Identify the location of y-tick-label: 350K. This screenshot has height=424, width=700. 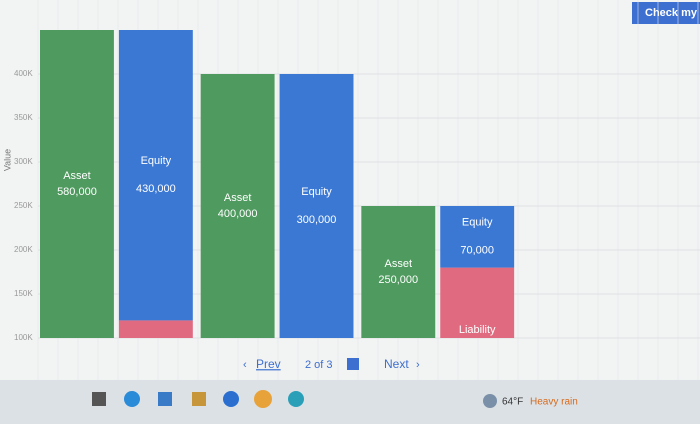
(23, 117).